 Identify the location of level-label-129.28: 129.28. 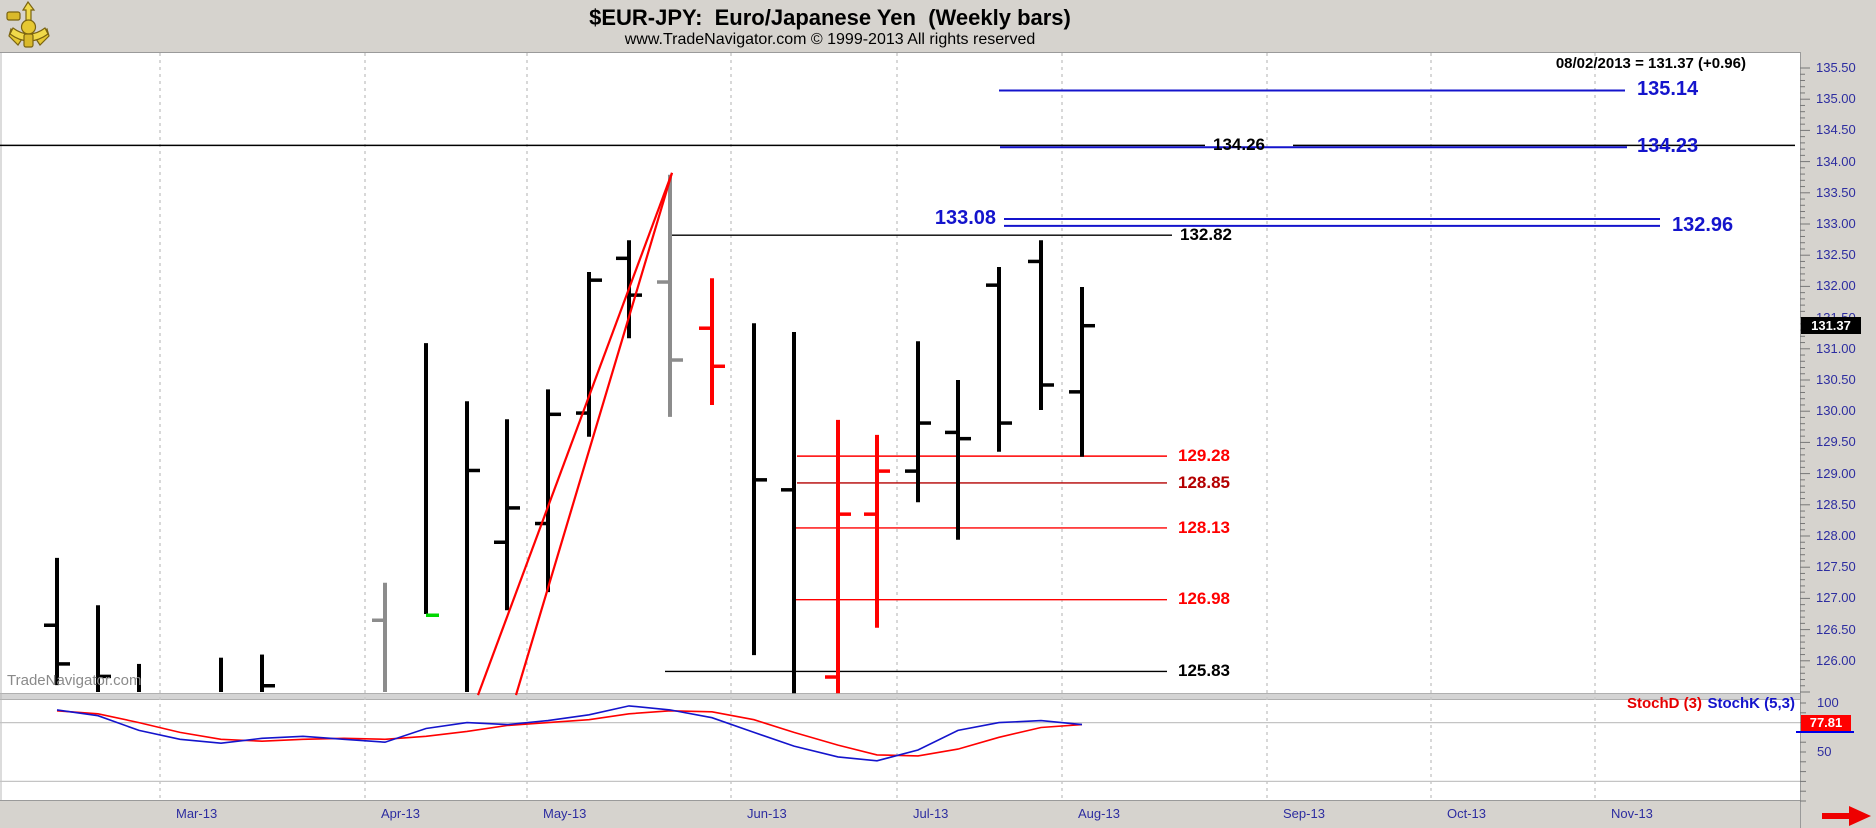
(1204, 455).